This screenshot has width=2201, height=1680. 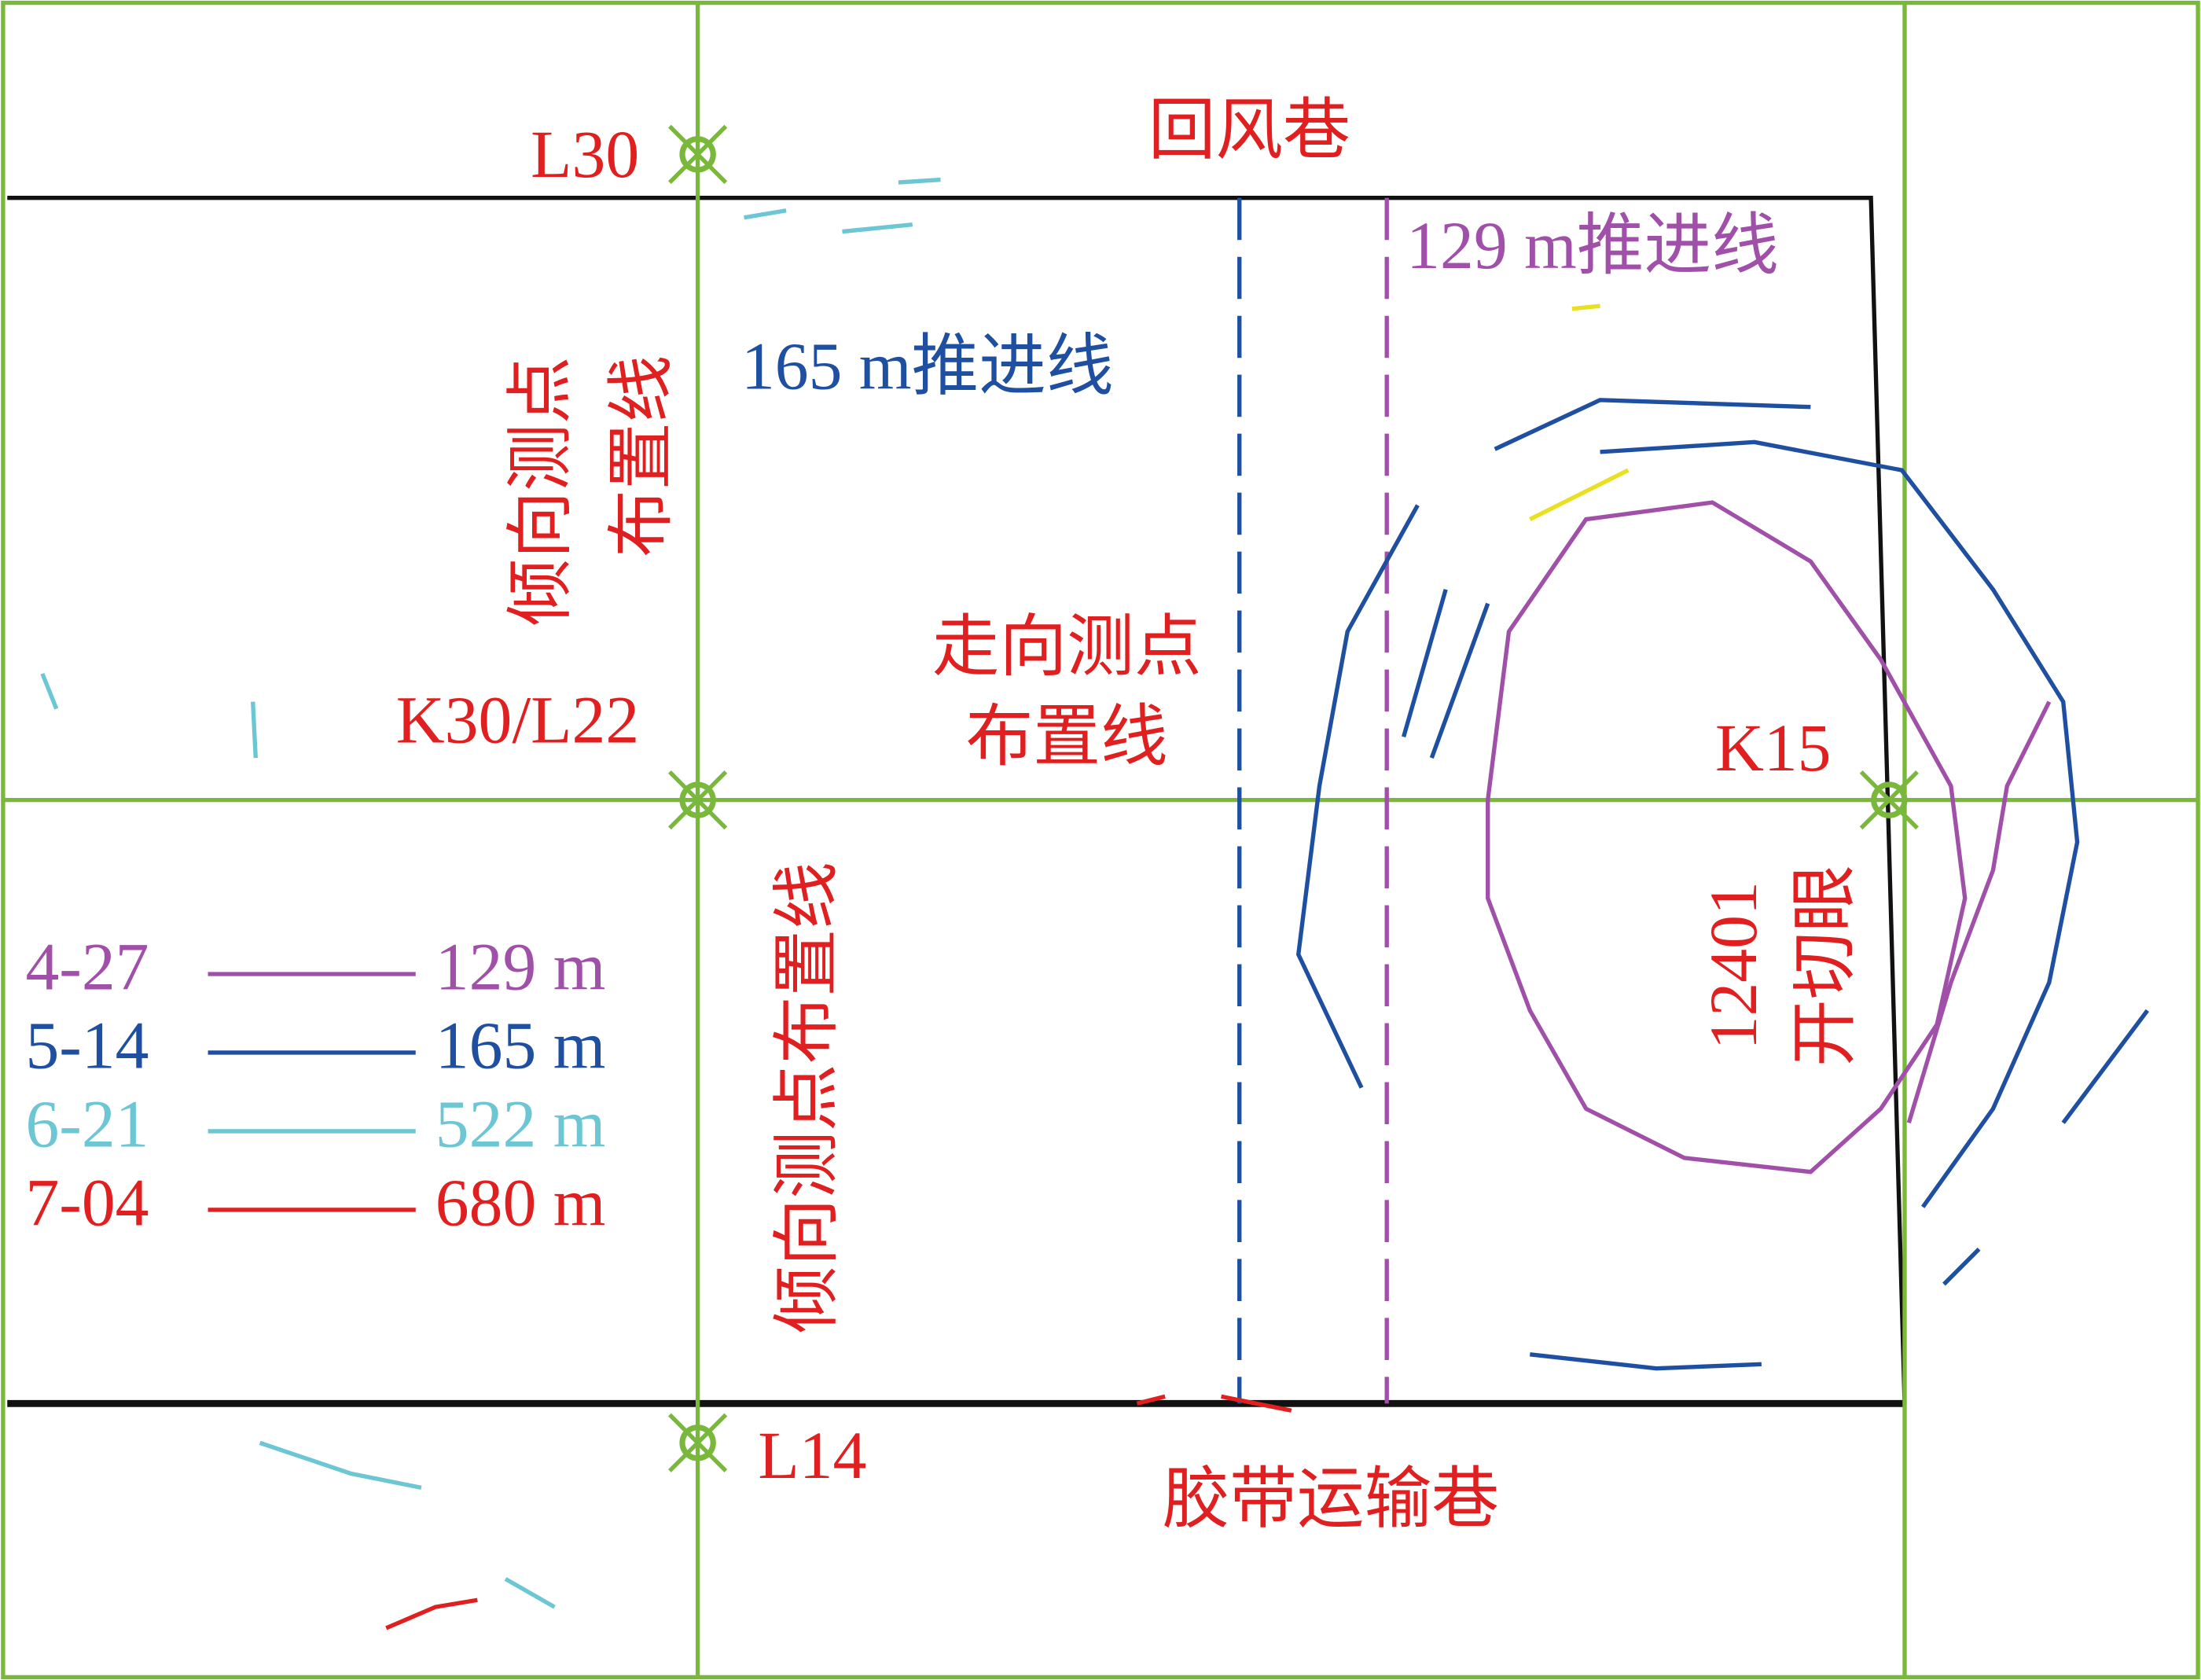 What do you see at coordinates (87, 1124) in the screenshot?
I see `legend-date: 6-21` at bounding box center [87, 1124].